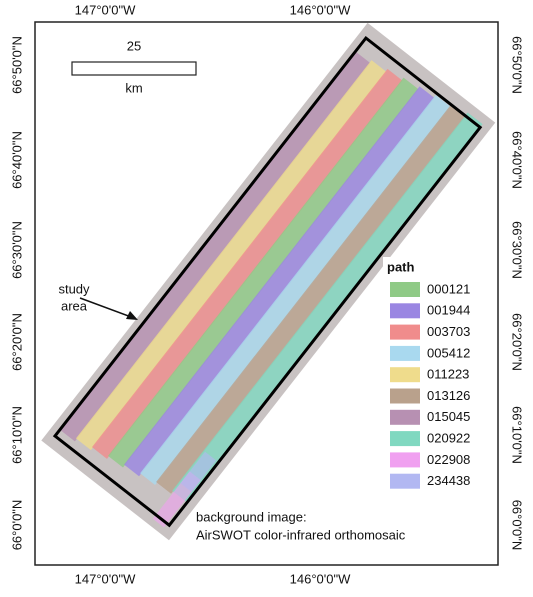 Image resolution: width=533 pixels, height=597 pixels. I want to click on legend-label: 234438, so click(448, 480).